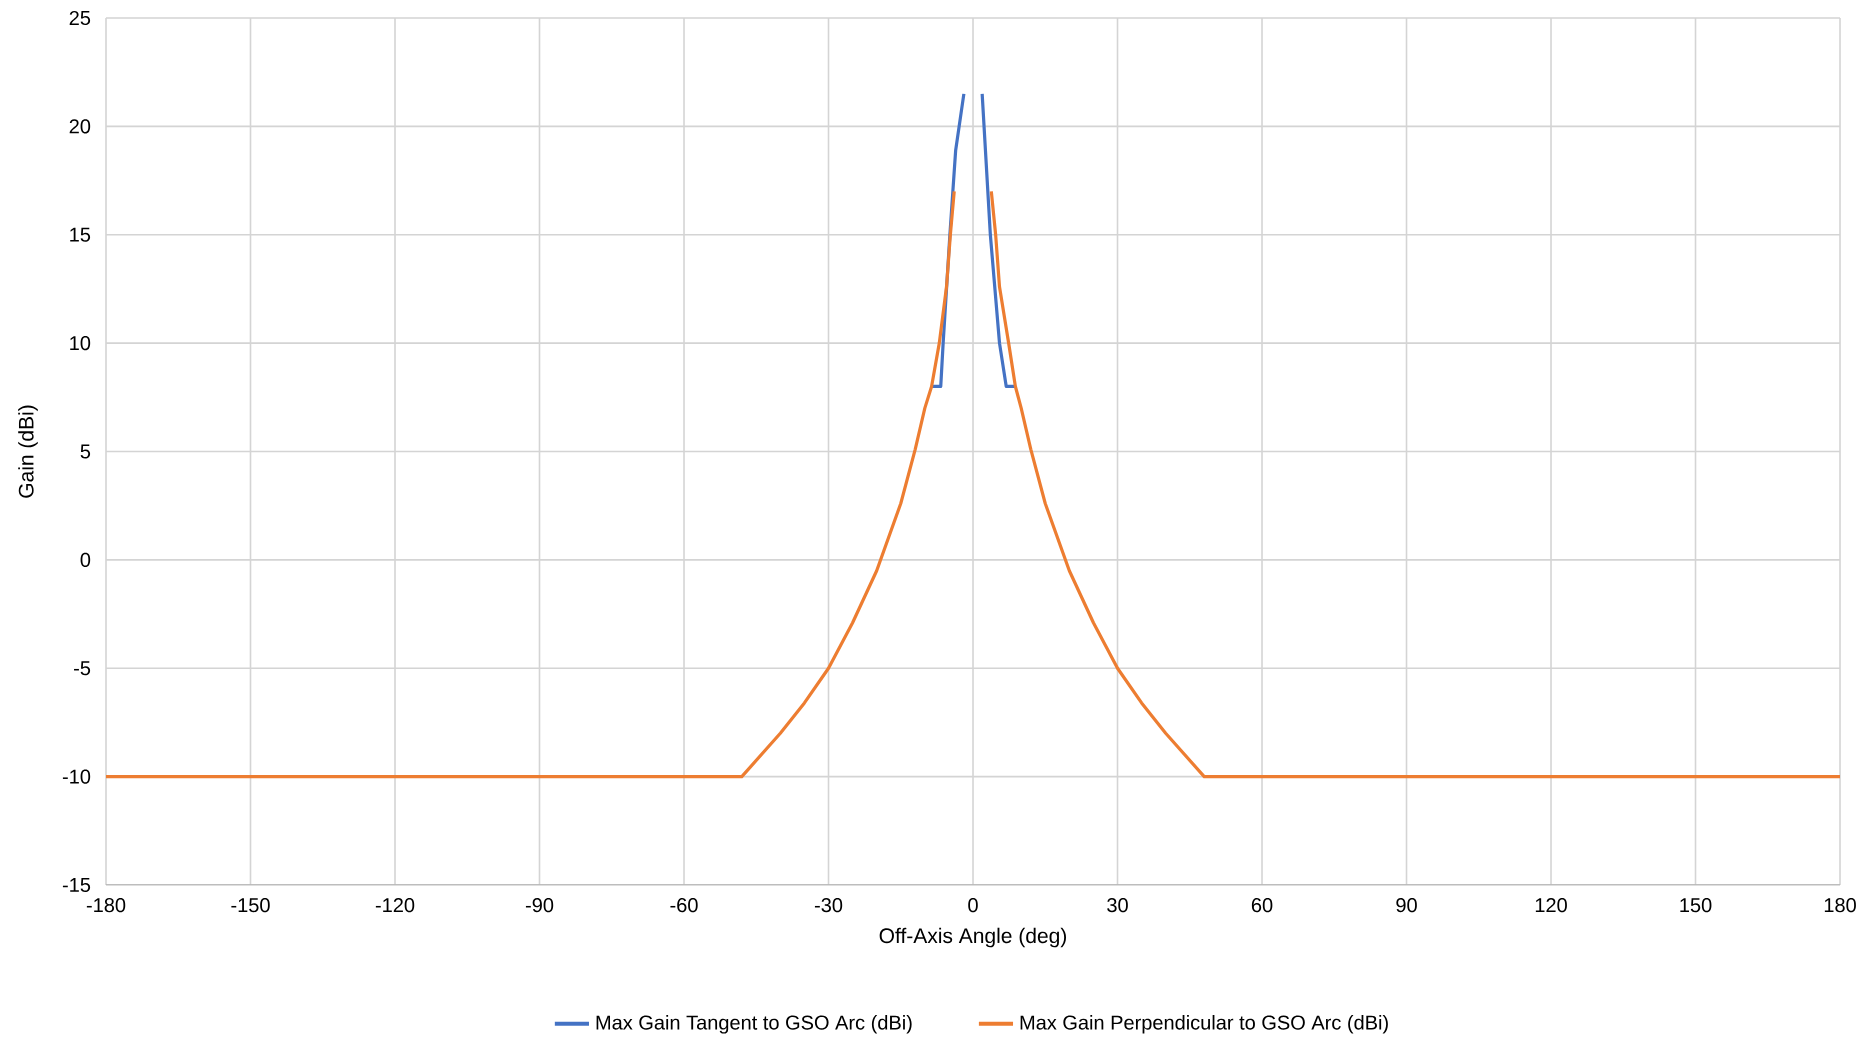 This screenshot has width=1867, height=1039. Describe the element at coordinates (395, 905) in the screenshot. I see `x-tick-label: -120` at that location.